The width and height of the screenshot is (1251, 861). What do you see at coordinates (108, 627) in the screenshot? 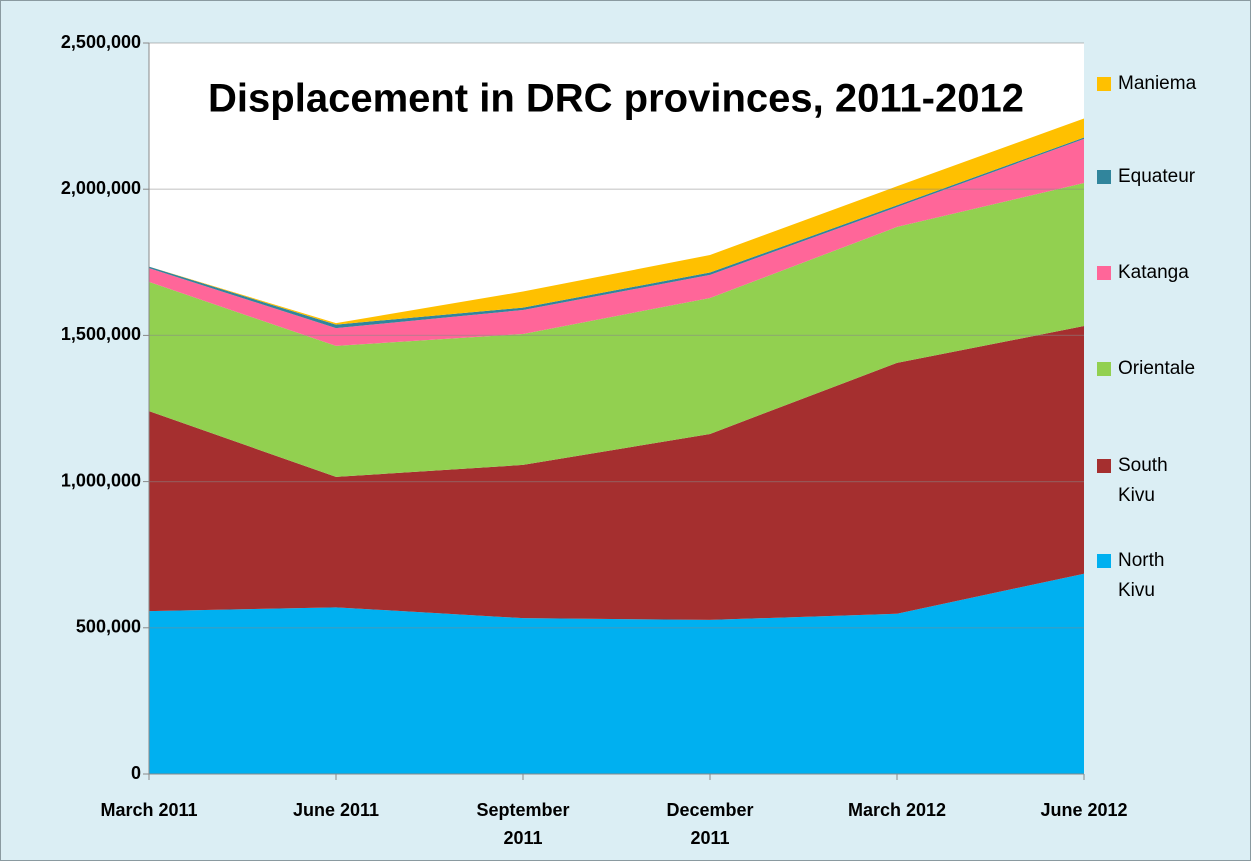
I see `y-tick-label: 500,000` at bounding box center [108, 627].